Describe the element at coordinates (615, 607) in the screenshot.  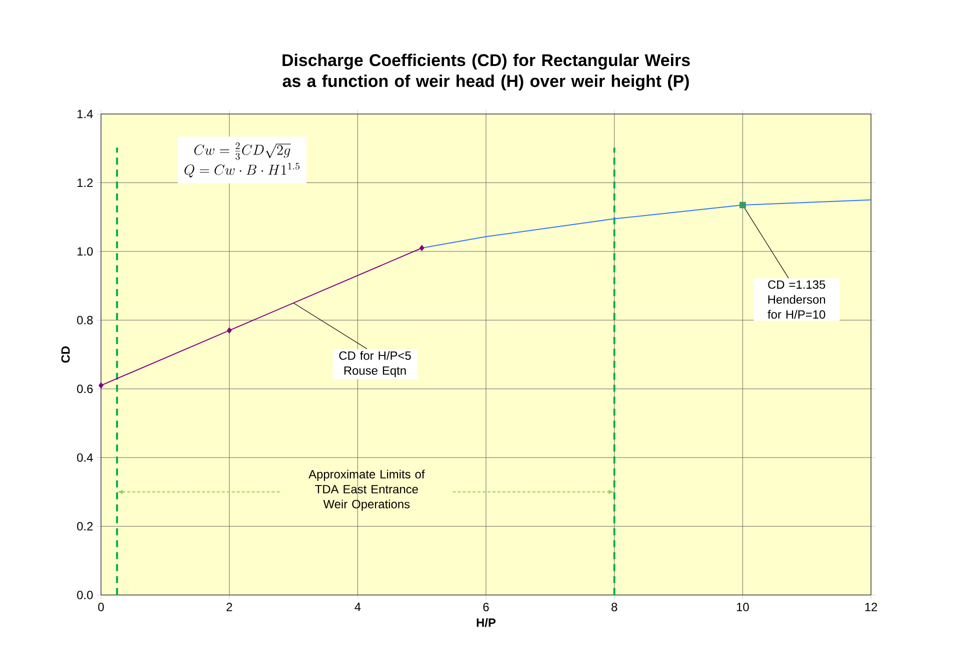
I see `x-tick-label: 8` at that location.